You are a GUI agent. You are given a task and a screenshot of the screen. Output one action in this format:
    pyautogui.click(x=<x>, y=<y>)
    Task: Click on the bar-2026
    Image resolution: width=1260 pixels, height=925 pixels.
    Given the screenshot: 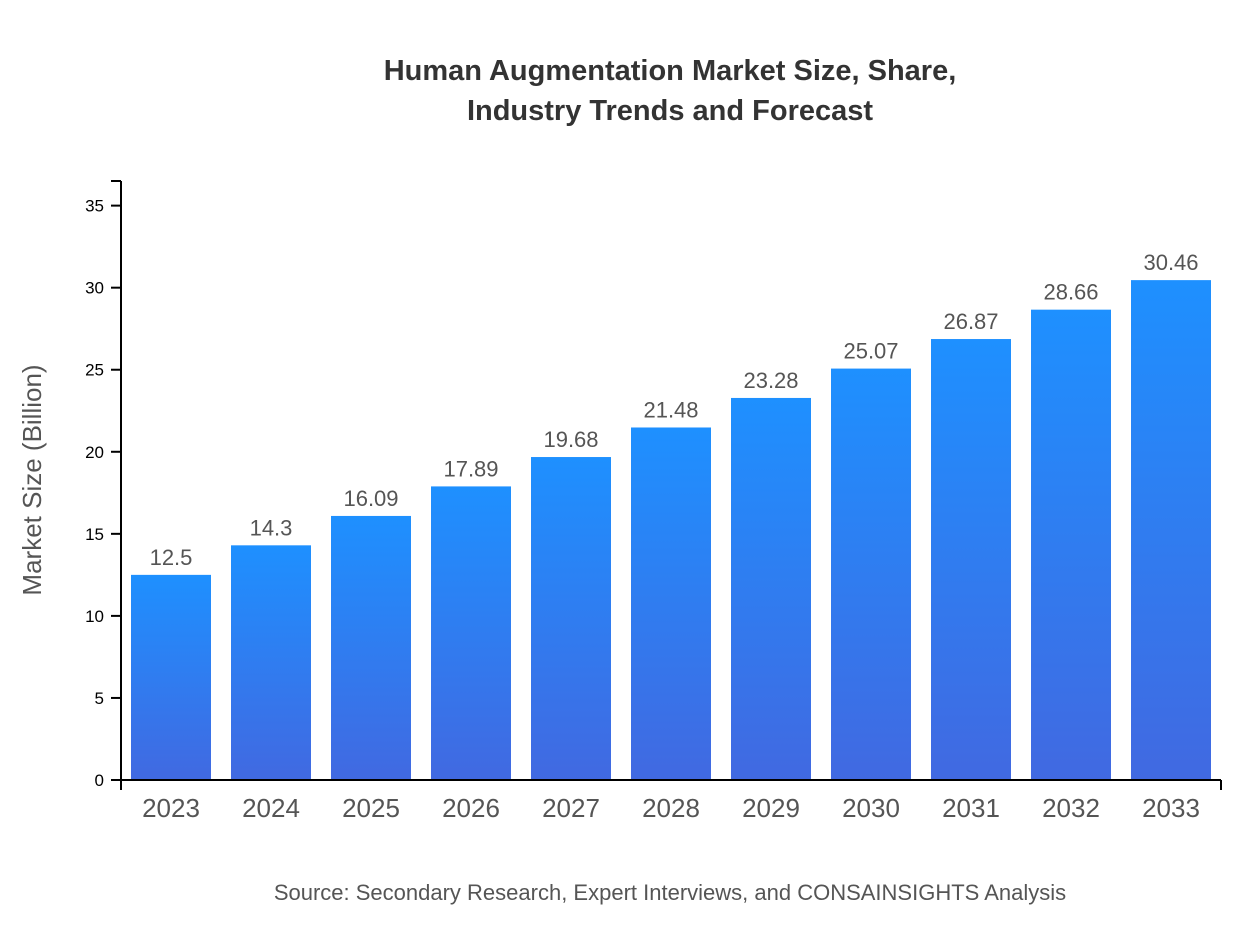 What is the action you would take?
    pyautogui.click(x=471, y=633)
    